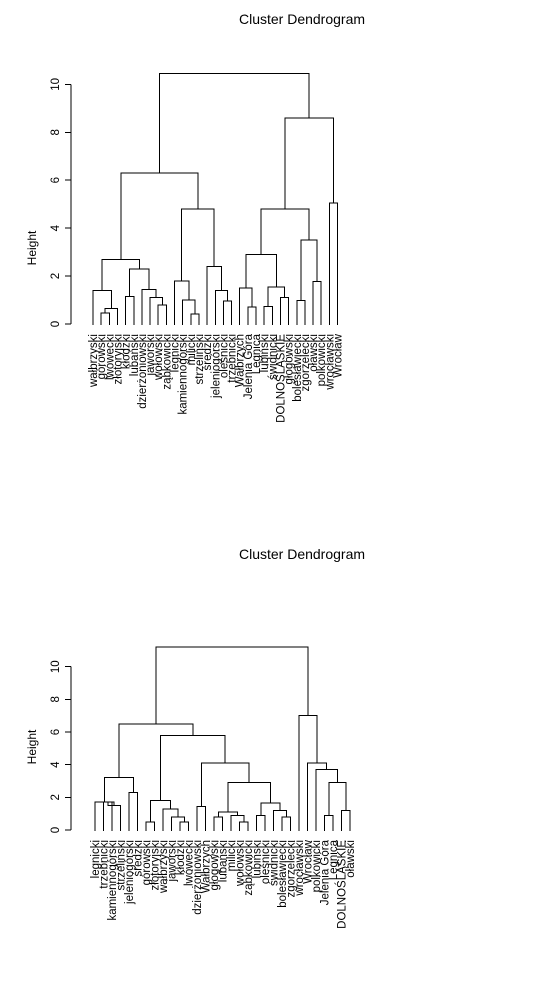 Image resolution: width=555 pixels, height=1007 pixels. I want to click on leaf-label: jaworski, so click(173, 861).